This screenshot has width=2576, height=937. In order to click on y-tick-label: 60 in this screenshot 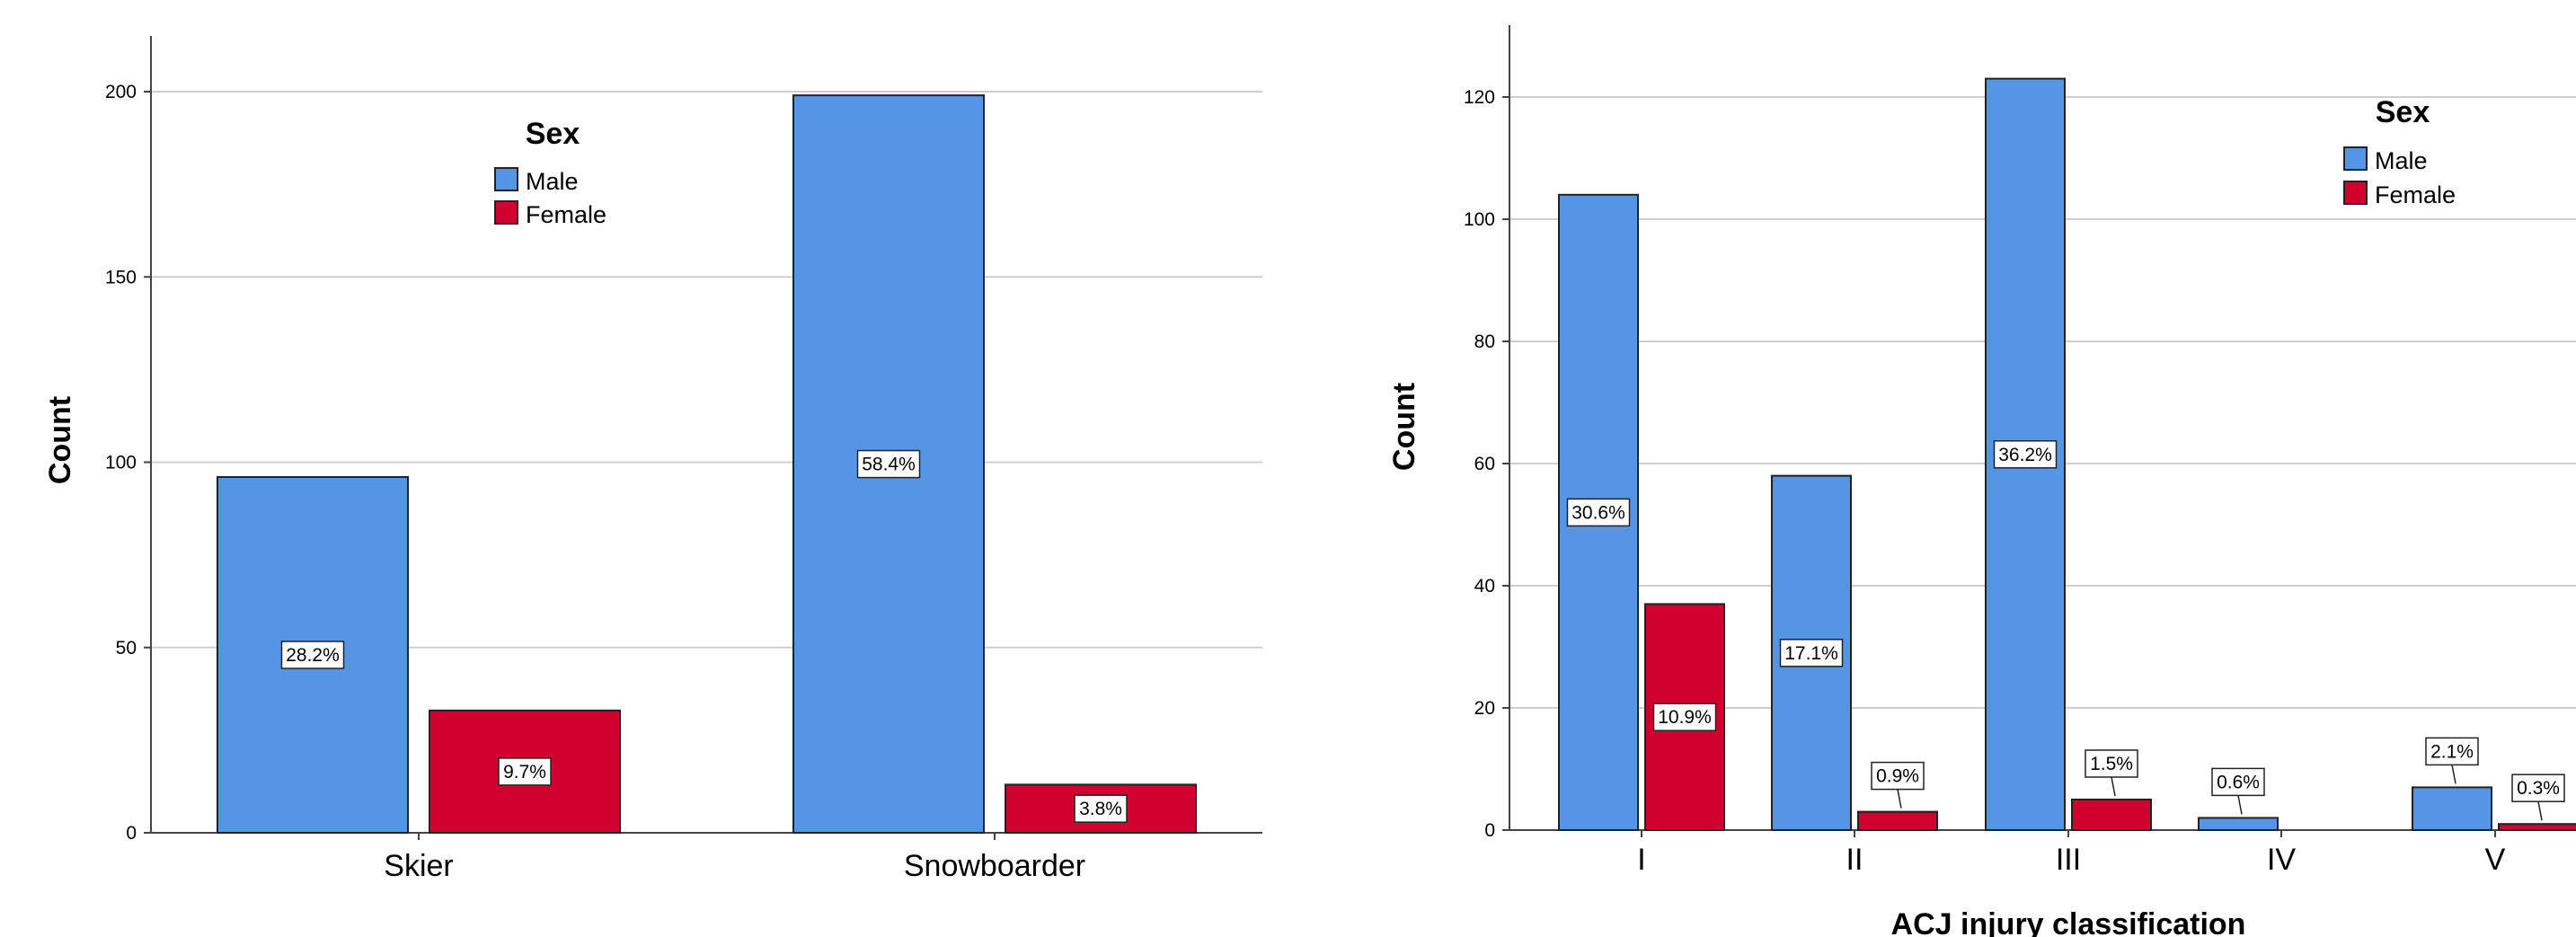, I will do `click(1484, 464)`.